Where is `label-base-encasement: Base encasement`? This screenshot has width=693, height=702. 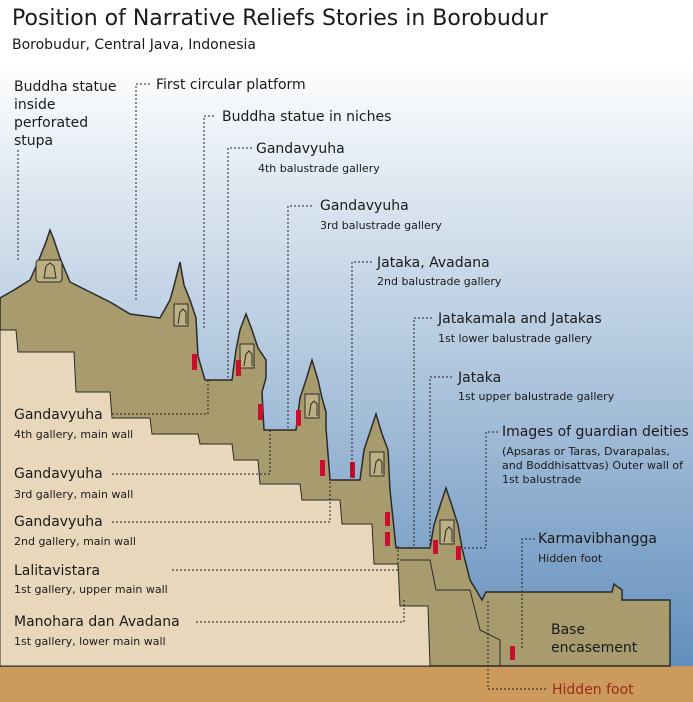
label-base-encasement: Base encasement is located at coordinates (594, 639).